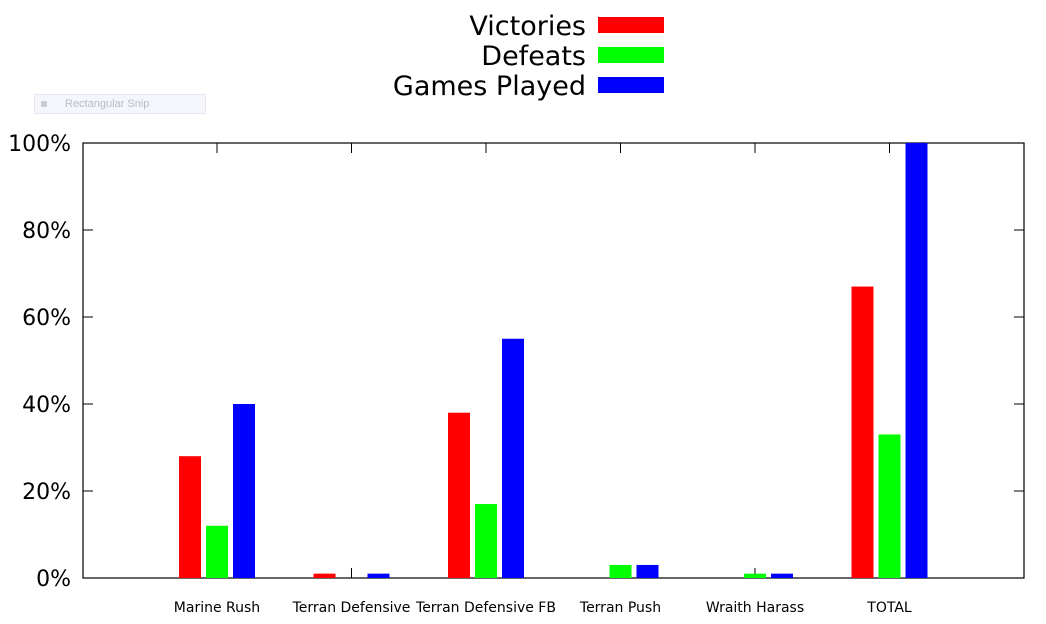 The image size is (1046, 624). Describe the element at coordinates (485, 608) in the screenshot. I see `x-tick-label: Terran Defensive FB` at that location.